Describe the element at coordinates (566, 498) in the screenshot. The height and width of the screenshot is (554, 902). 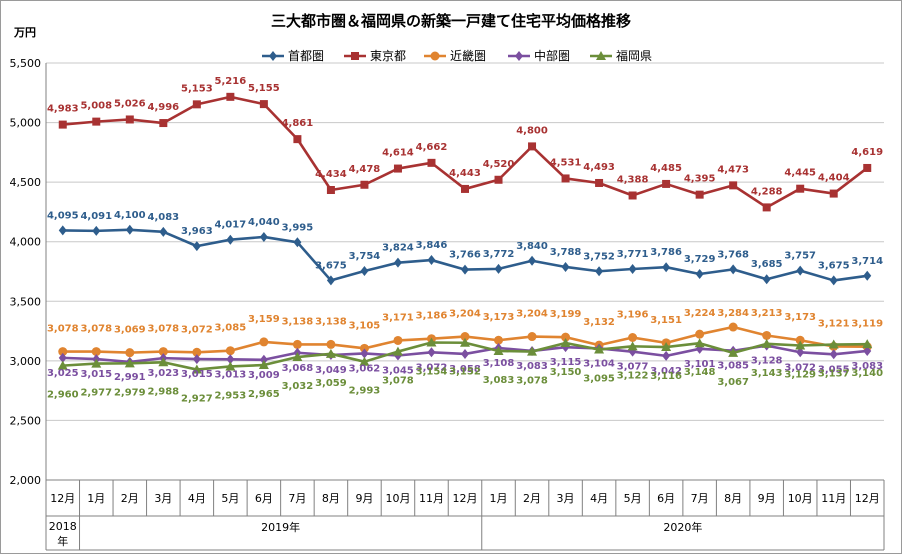
I see `x-tick-label: 3月` at that location.